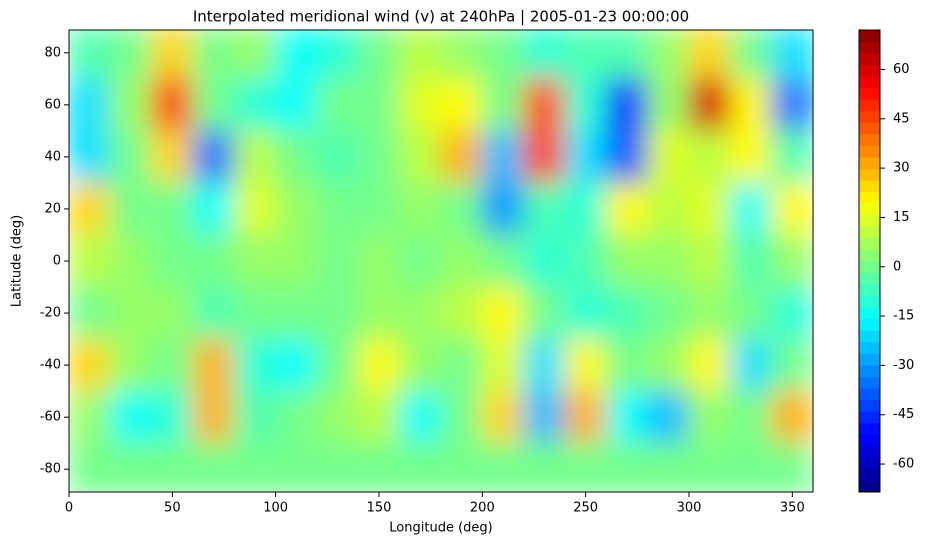 Image resolution: width=931 pixels, height=549 pixels. What do you see at coordinates (585, 508) in the screenshot?
I see `x-tick-label: 250` at bounding box center [585, 508].